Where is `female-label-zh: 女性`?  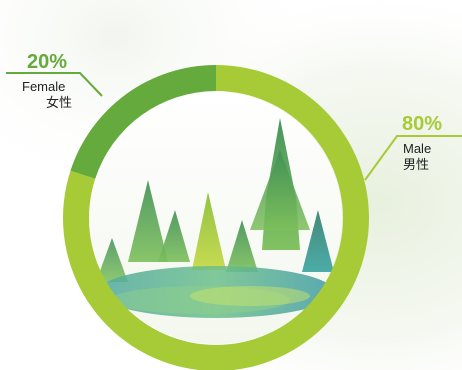 female-label-zh: 女性 is located at coordinates (59, 103).